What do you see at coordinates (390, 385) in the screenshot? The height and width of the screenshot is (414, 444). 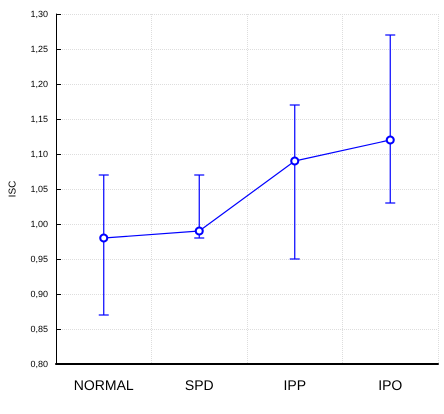 I see `x-tick-label: IPO` at bounding box center [390, 385].